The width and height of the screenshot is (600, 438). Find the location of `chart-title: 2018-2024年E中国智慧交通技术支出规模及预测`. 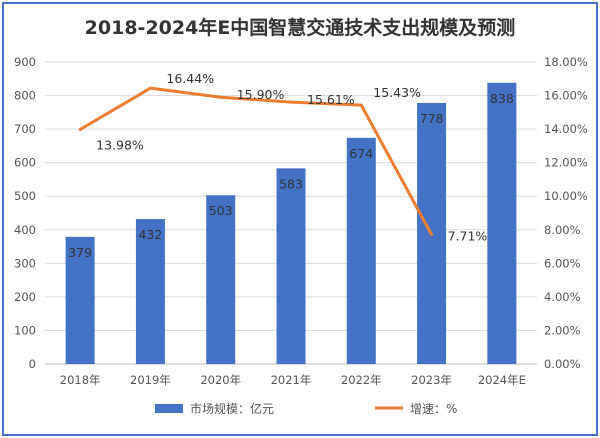

chart-title: 2018-2024年E中国智慧交通技术支出规模及预测 is located at coordinates (300, 27).